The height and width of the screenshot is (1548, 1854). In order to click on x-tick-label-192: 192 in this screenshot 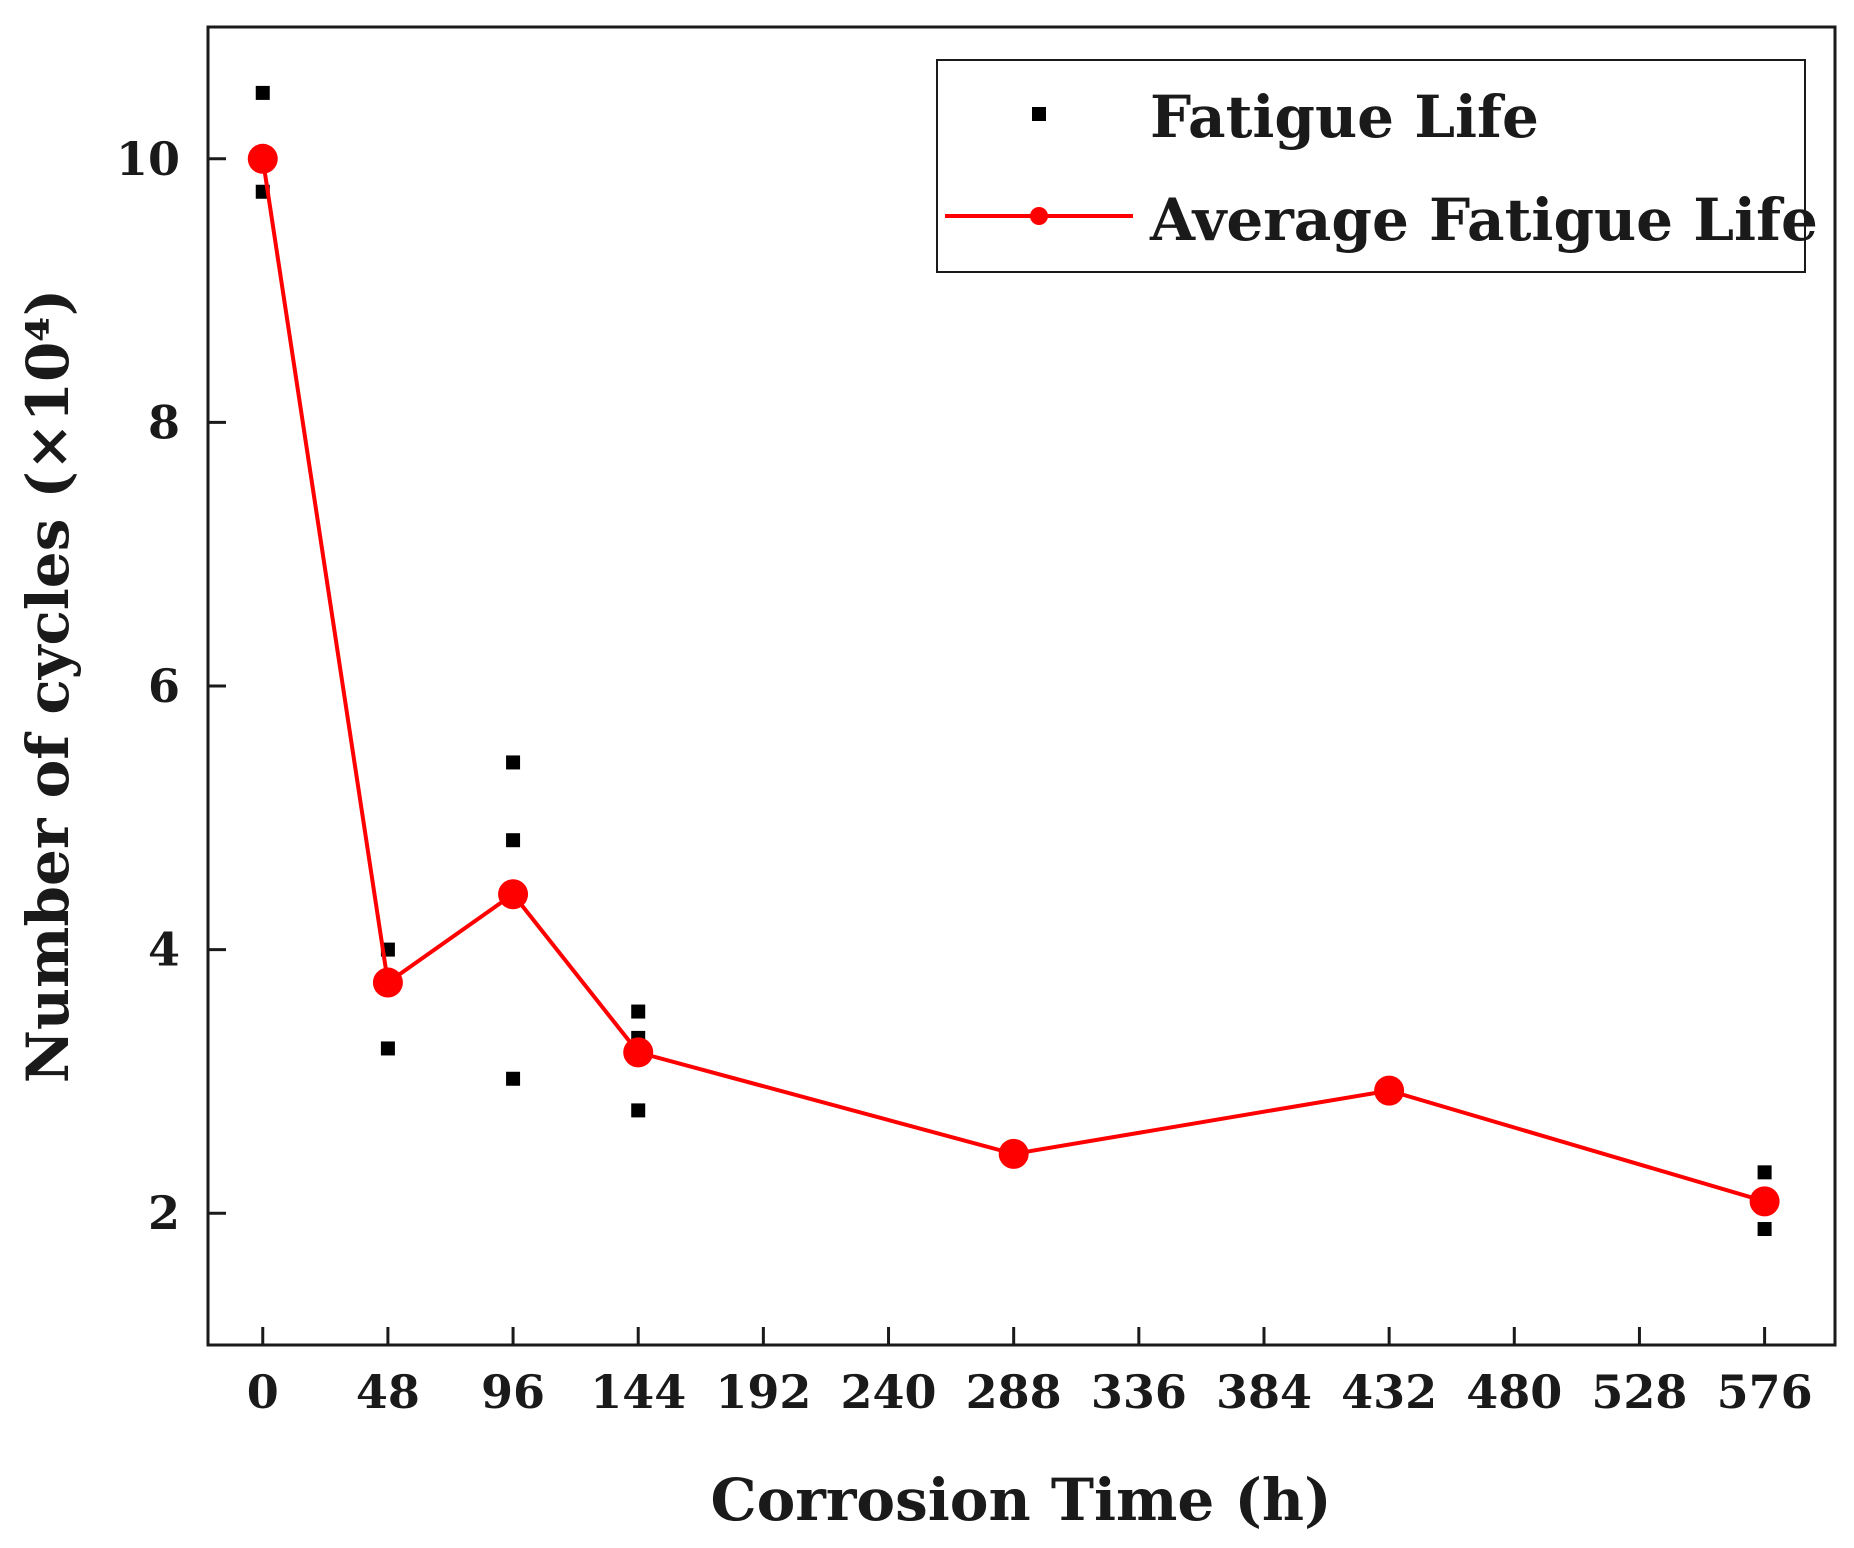, I will do `click(763, 1392)`.